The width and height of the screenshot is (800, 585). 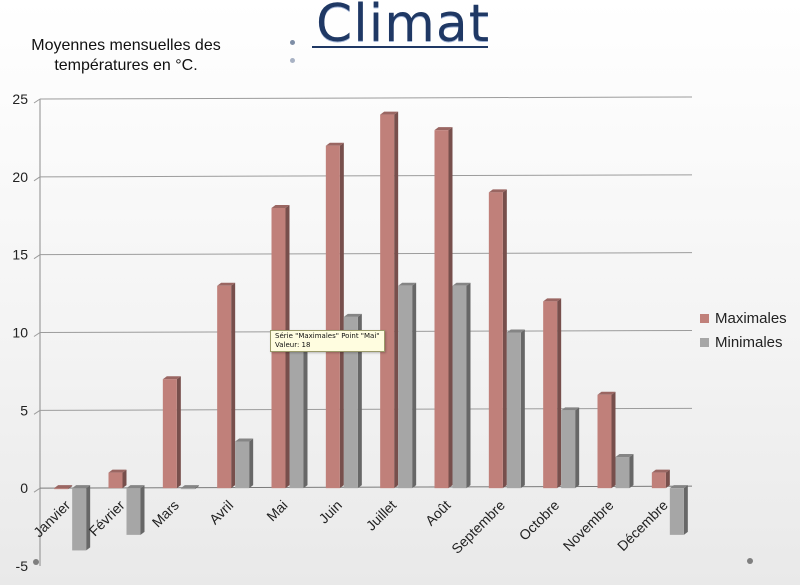 I want to click on slide-title: Climat, so click(x=403, y=27).